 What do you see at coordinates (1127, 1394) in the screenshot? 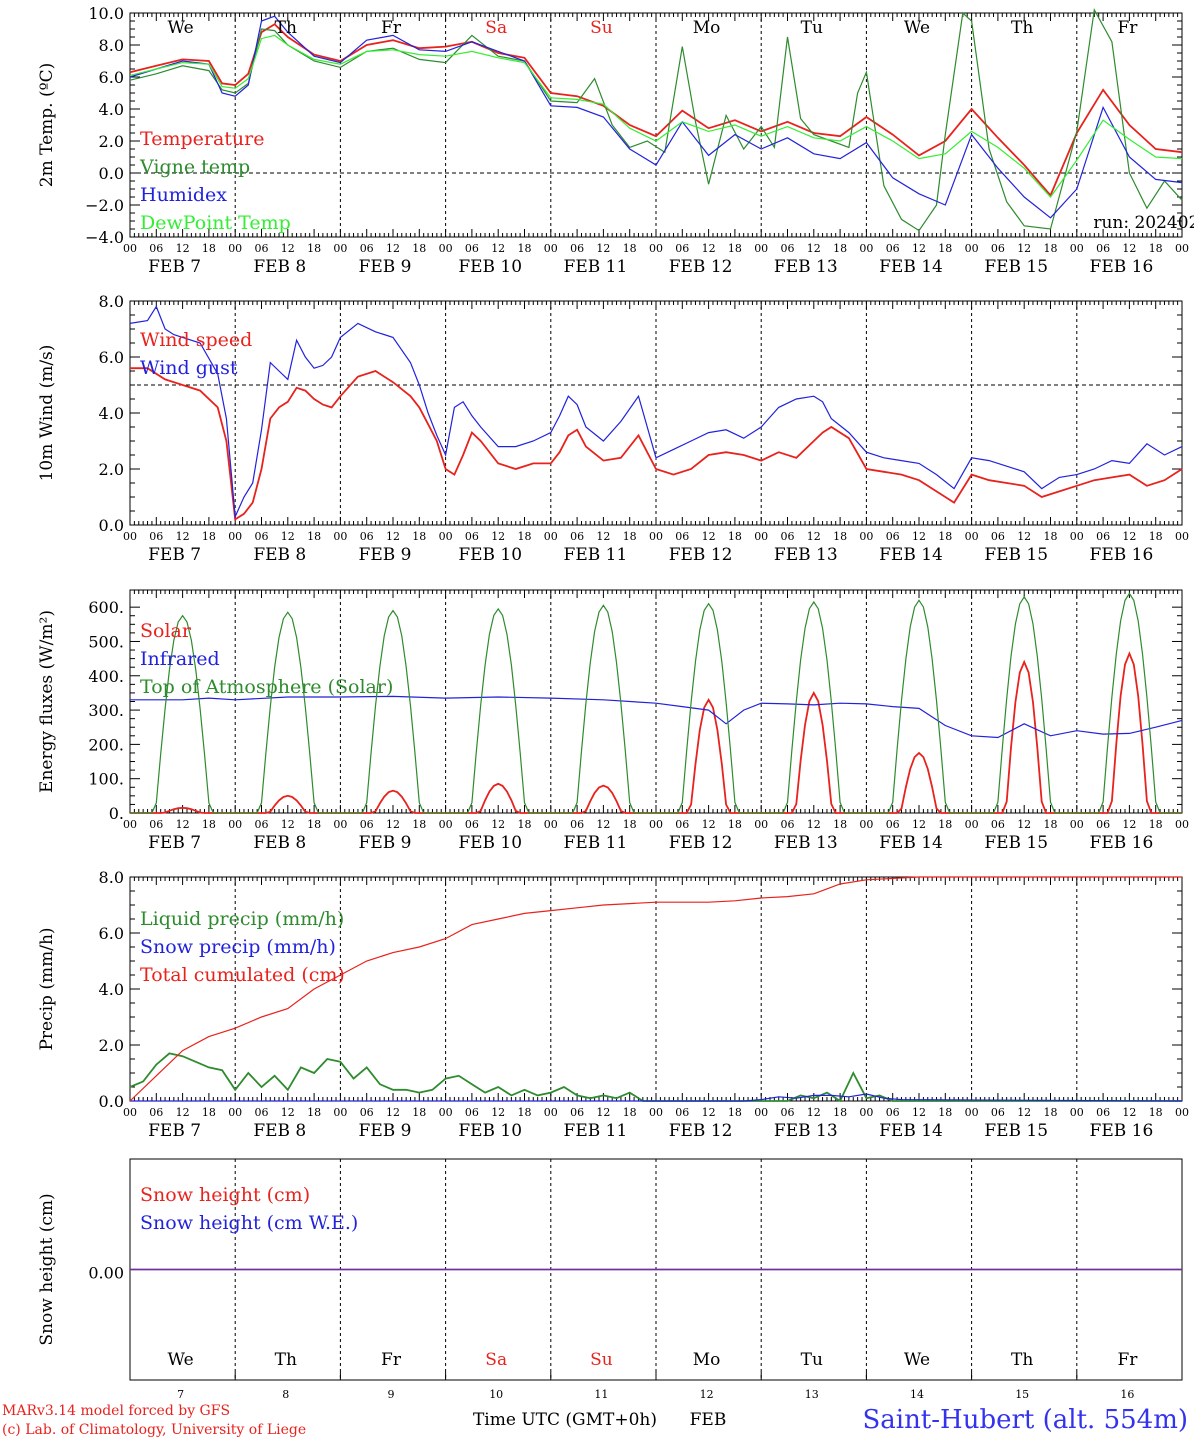
I see `day-number: 16` at bounding box center [1127, 1394].